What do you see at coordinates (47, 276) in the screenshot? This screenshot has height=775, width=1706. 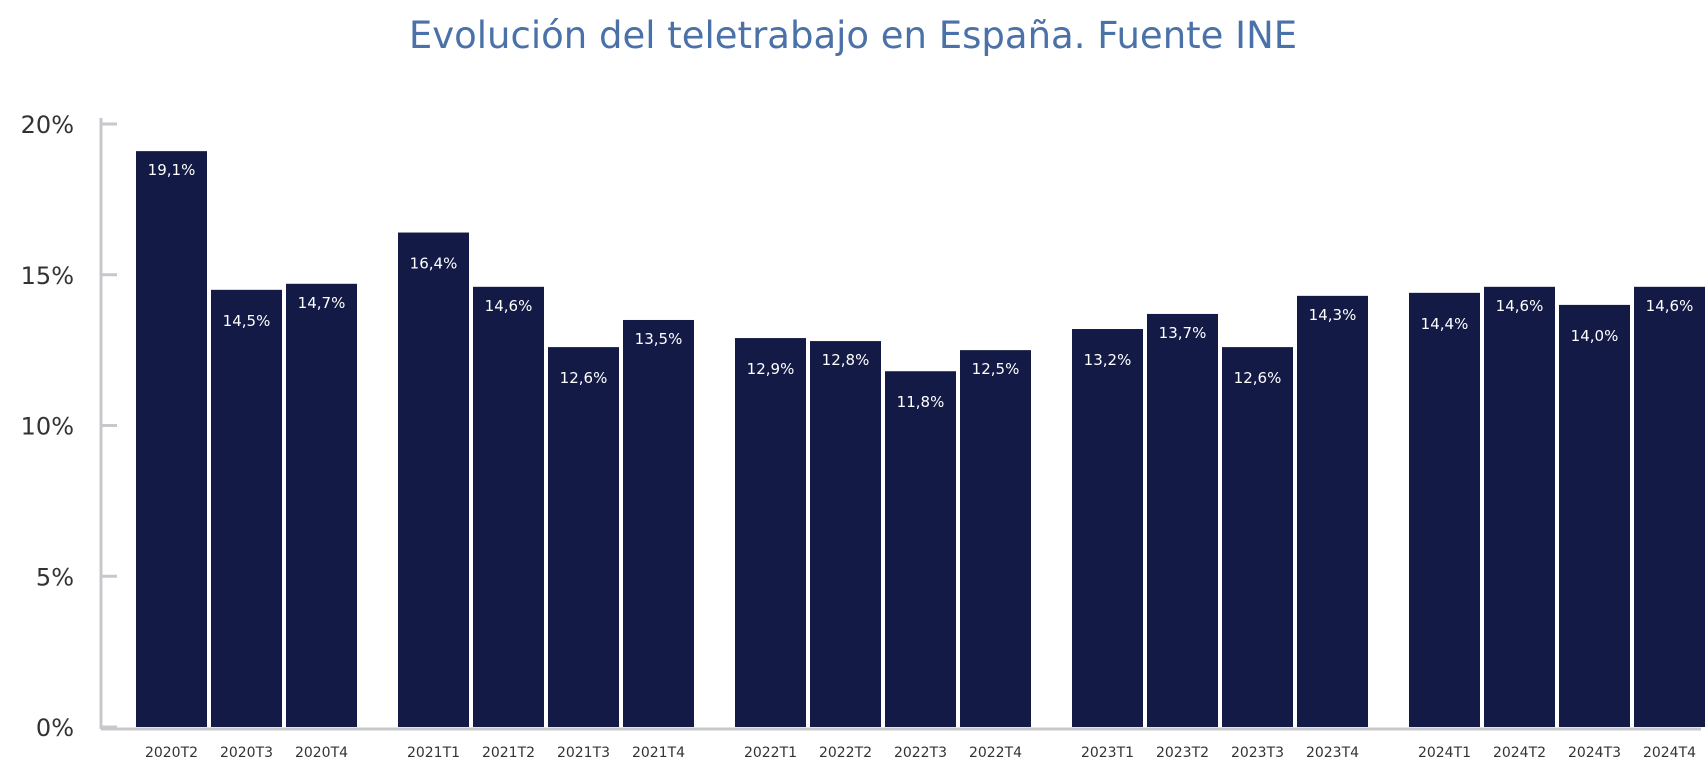 I see `y-tick-label: 15%` at bounding box center [47, 276].